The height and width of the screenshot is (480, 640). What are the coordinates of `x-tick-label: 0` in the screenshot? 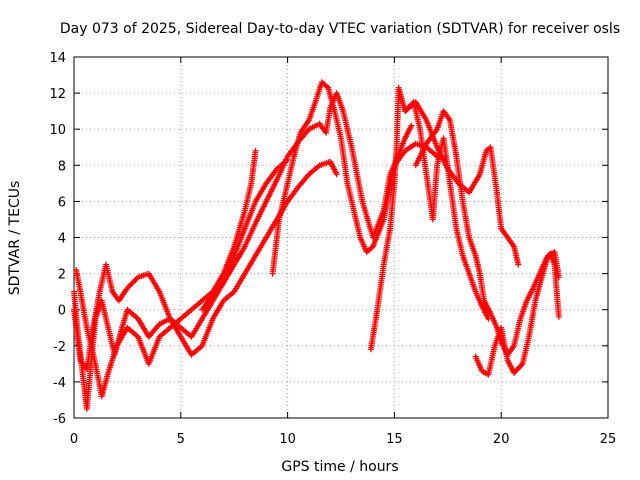 It's located at (74, 439).